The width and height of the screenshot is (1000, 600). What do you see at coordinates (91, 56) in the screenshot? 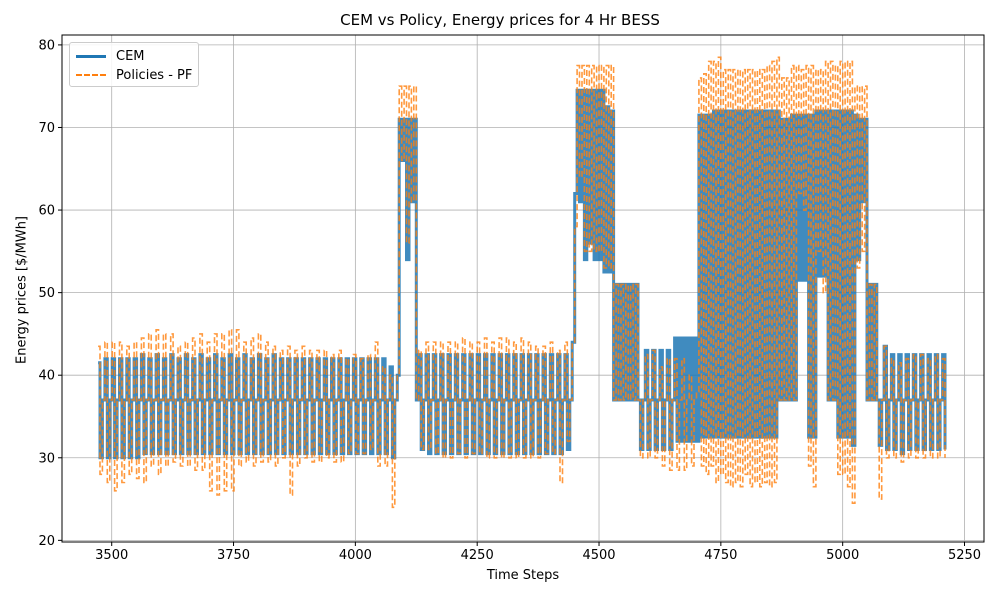
I see `legend-swatch-cem` at bounding box center [91, 56].